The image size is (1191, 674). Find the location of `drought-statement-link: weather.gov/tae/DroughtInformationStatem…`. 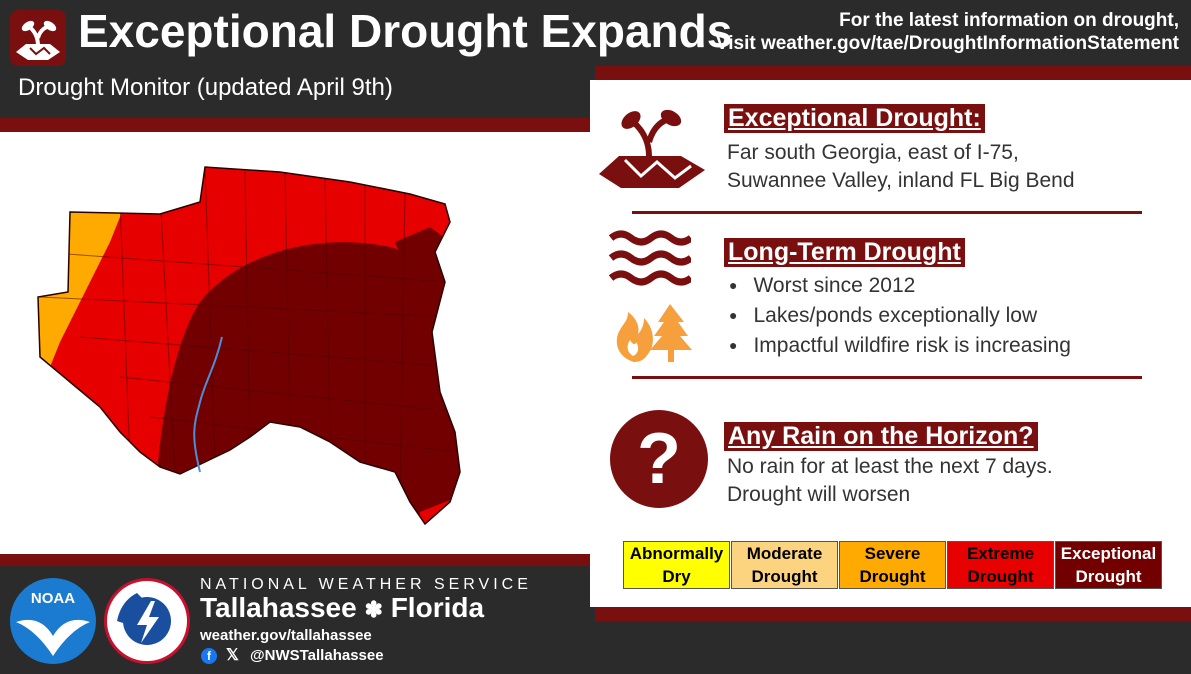

drought-statement-link: weather.gov/tae/DroughtInformationStatem… is located at coordinates (969, 43).